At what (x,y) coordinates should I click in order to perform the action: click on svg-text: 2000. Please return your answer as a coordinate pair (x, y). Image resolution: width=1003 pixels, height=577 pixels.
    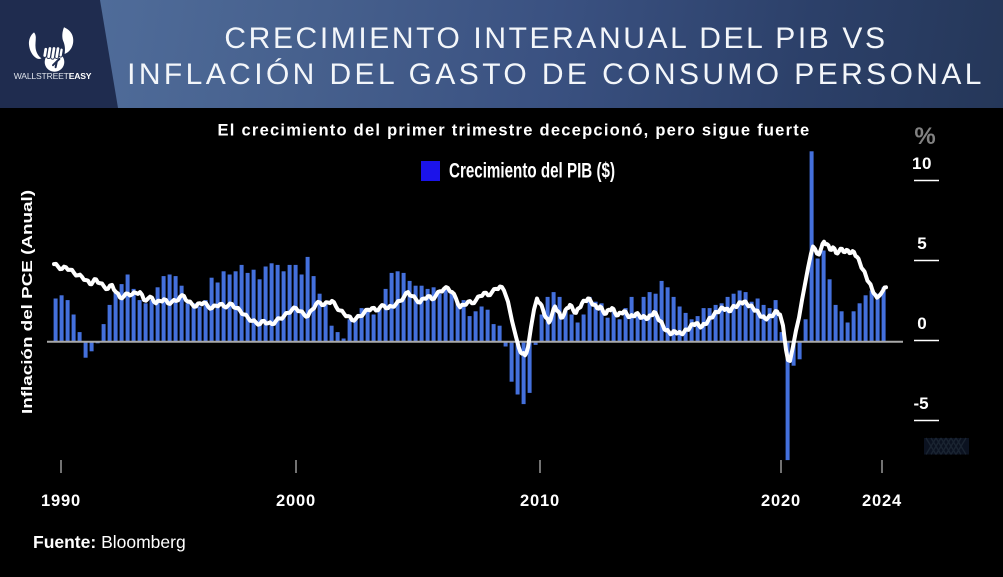
    Looking at the image, I should click on (296, 501).